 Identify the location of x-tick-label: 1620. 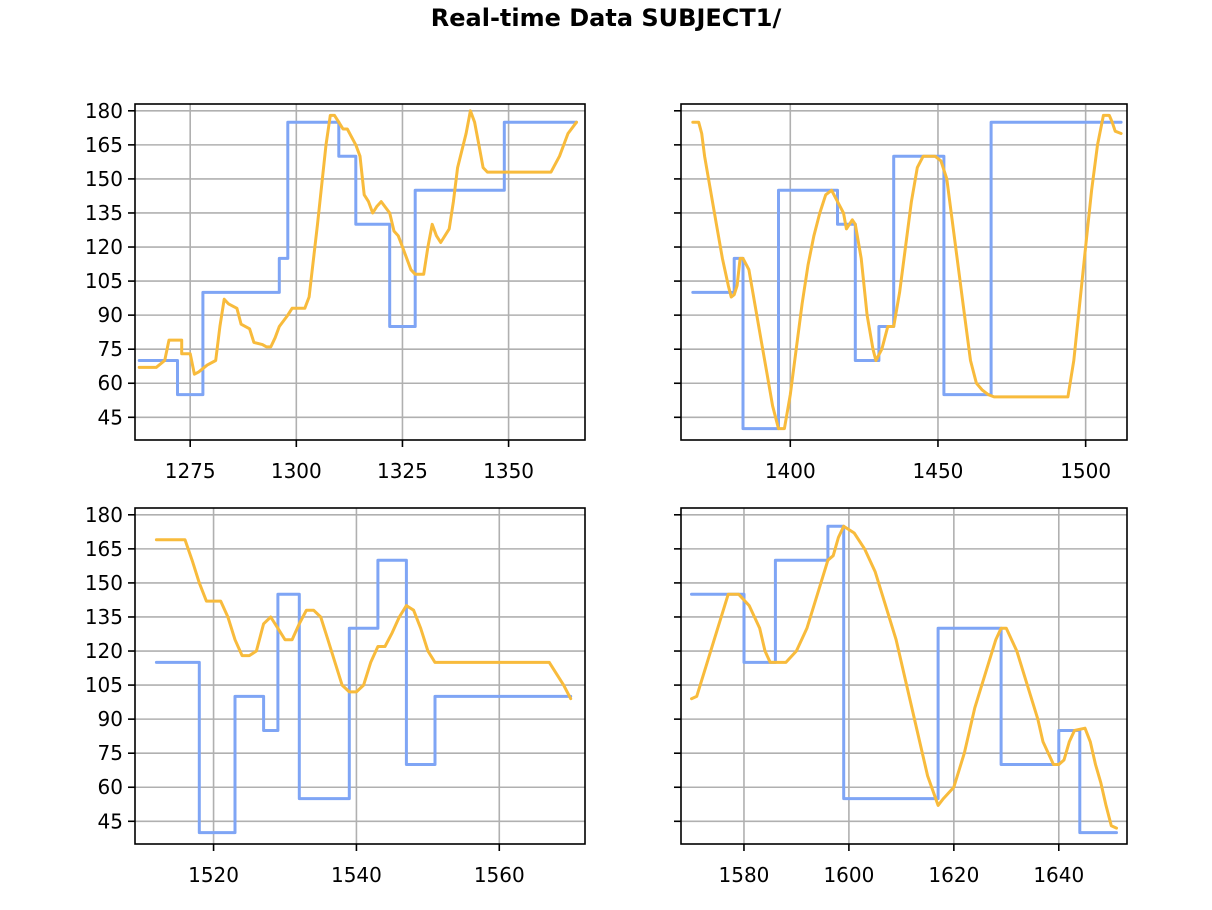
(953, 875).